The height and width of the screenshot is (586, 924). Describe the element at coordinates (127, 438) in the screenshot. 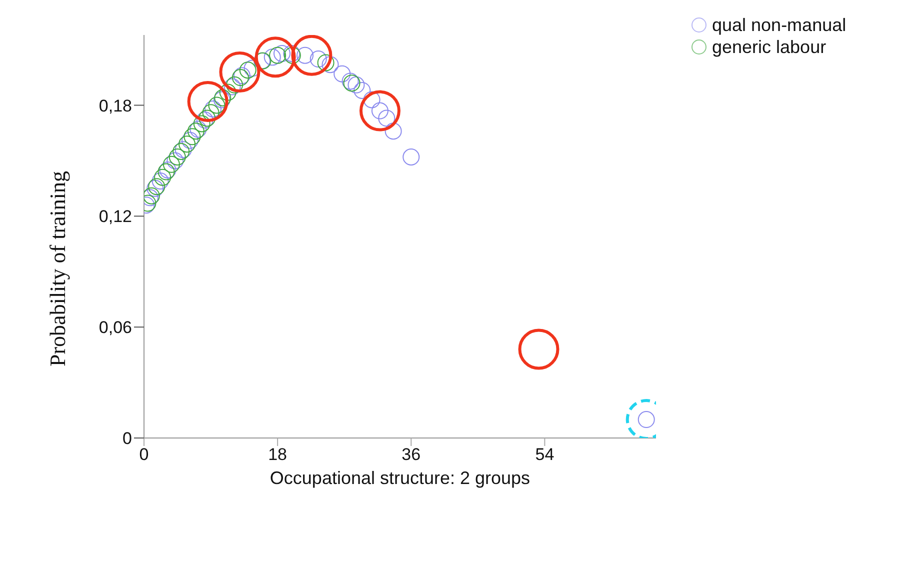

I see `y-tick-label: 0` at that location.